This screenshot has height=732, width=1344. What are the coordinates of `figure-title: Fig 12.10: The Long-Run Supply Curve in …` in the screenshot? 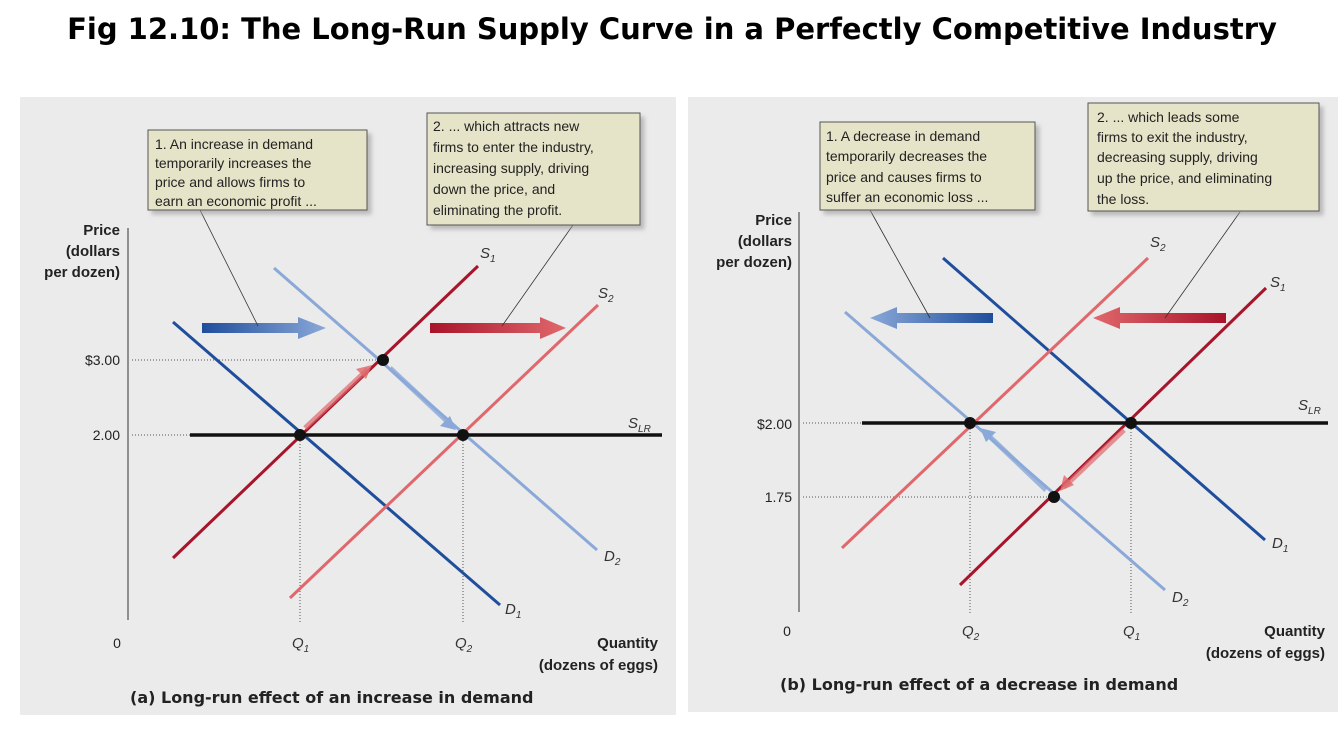 It's located at (672, 29).